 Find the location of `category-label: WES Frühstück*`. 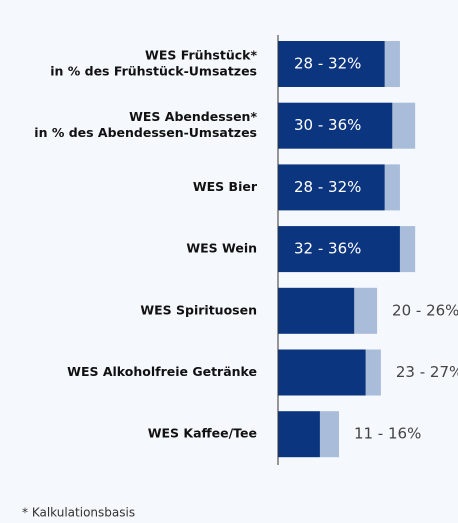

category-label: WES Frühstück* is located at coordinates (201, 55).